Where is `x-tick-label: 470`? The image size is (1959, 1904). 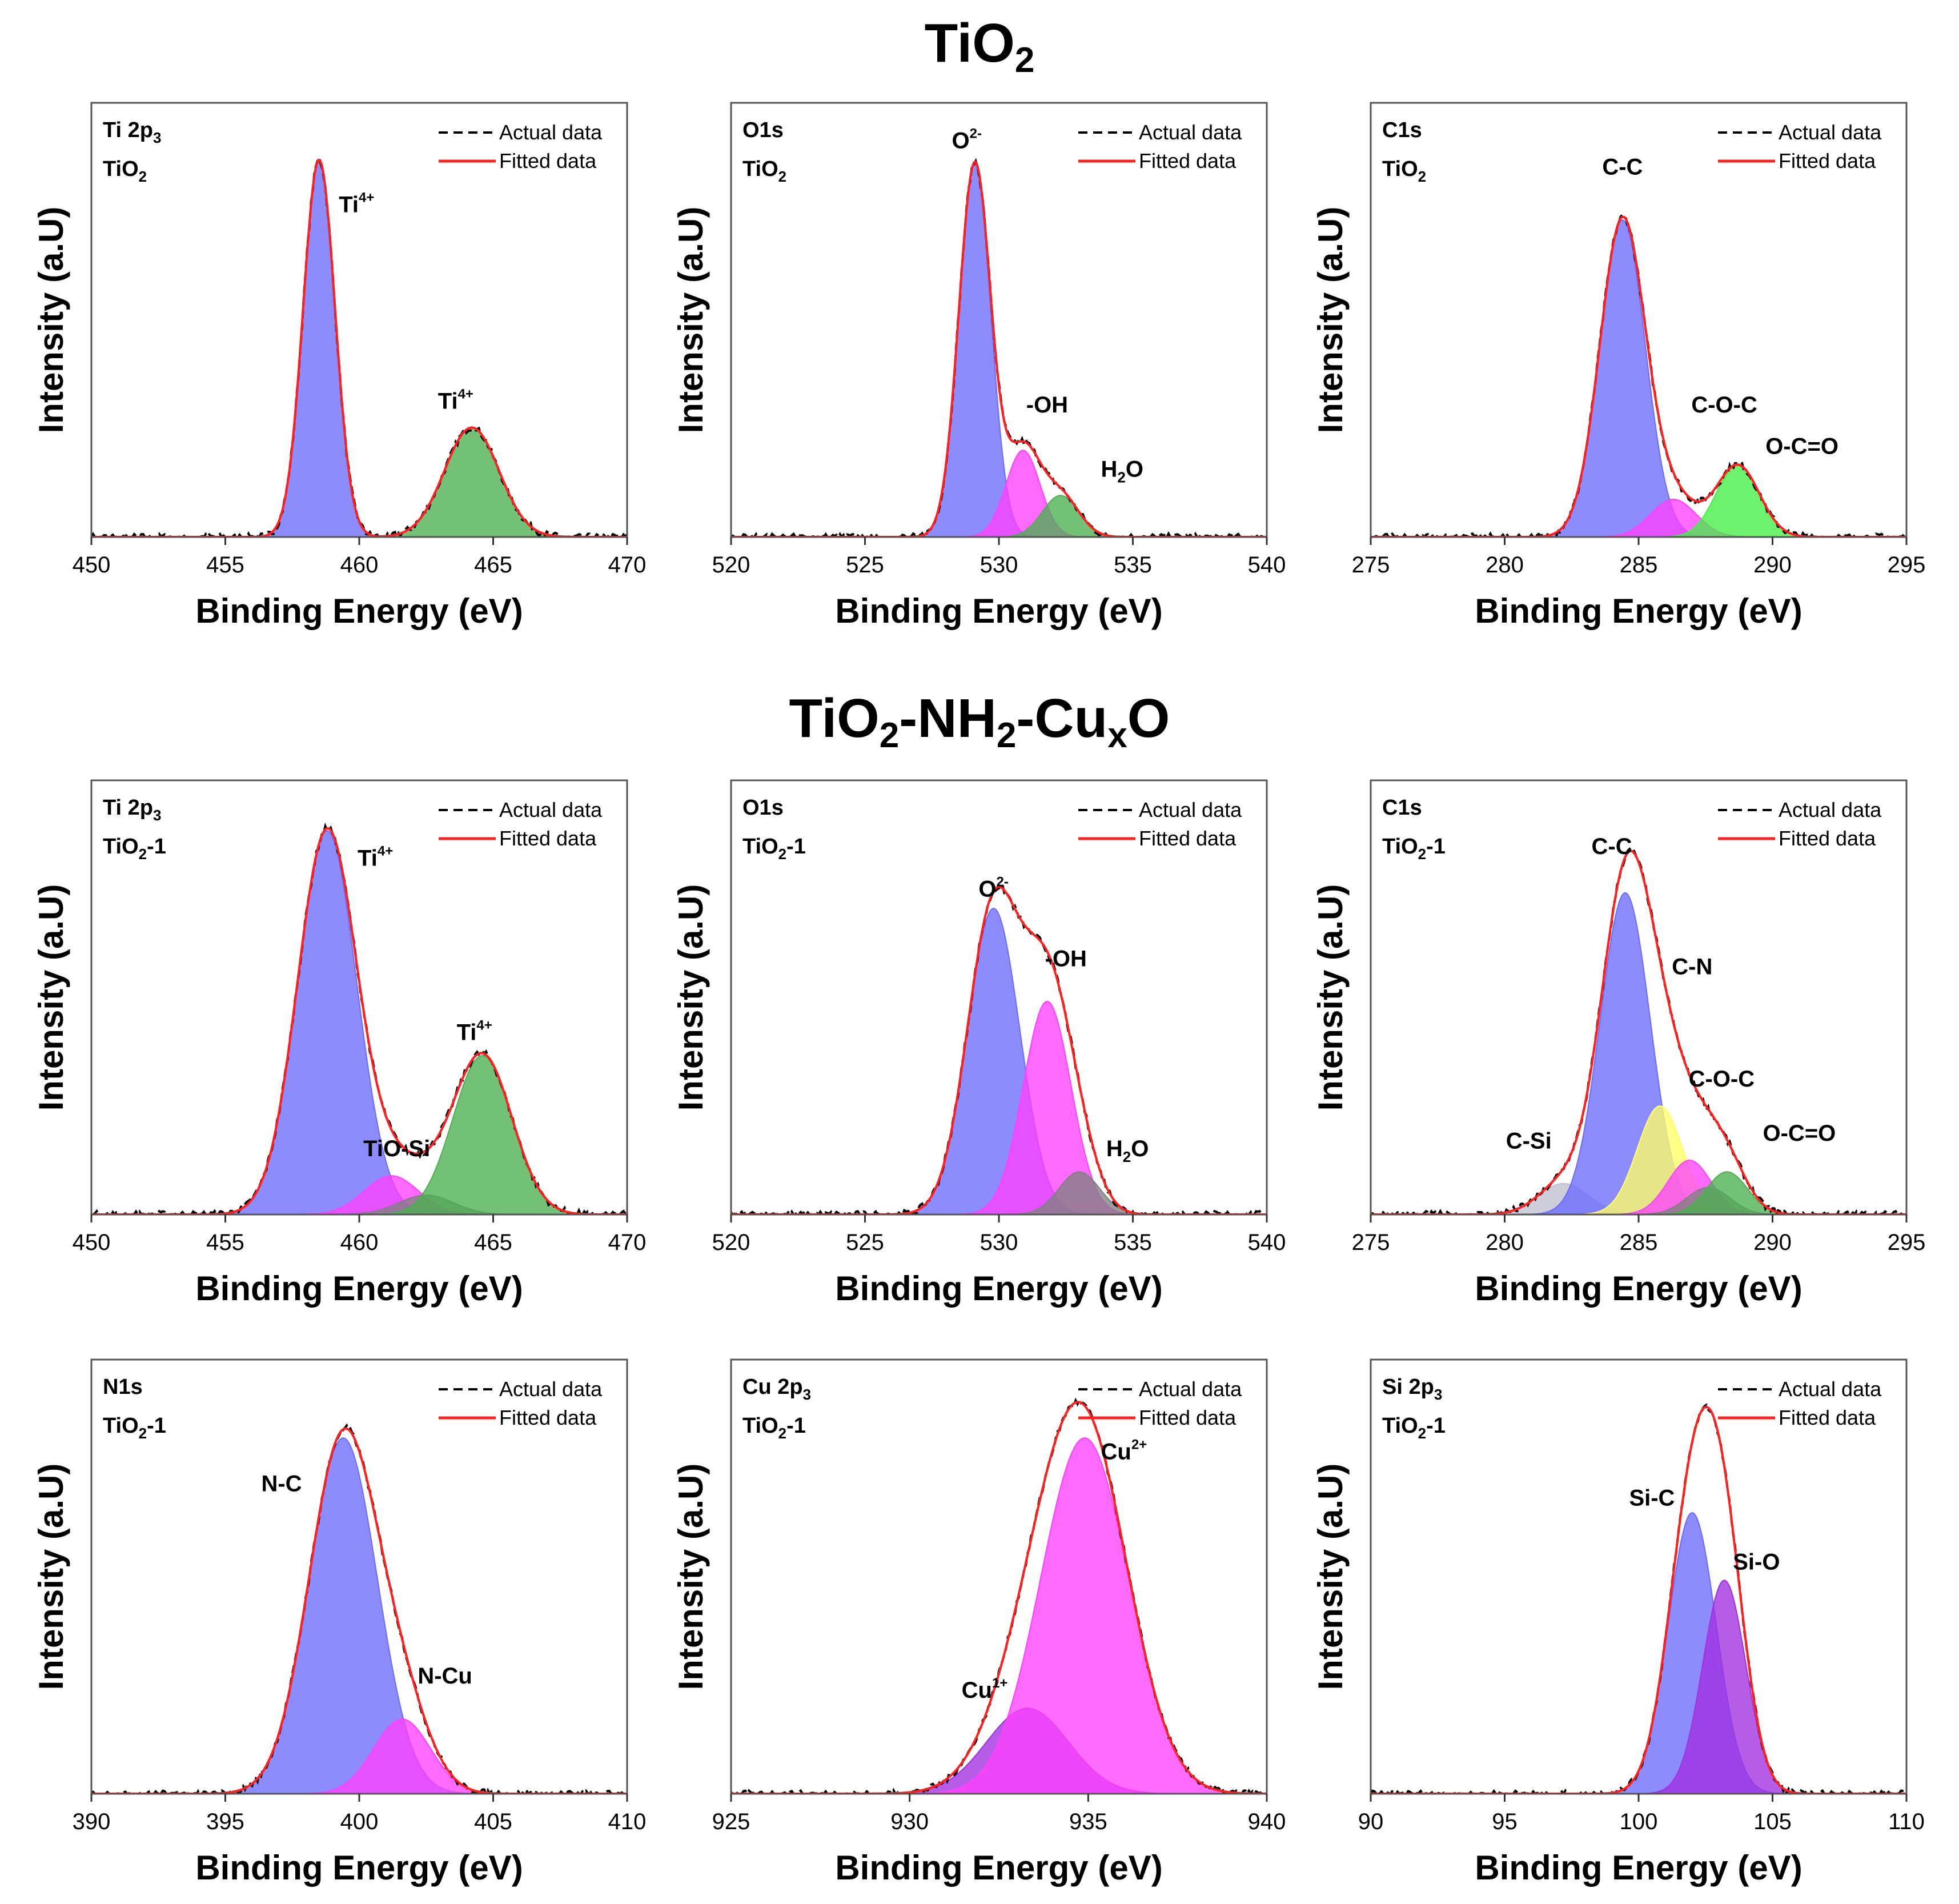 x-tick-label: 470 is located at coordinates (627, 565).